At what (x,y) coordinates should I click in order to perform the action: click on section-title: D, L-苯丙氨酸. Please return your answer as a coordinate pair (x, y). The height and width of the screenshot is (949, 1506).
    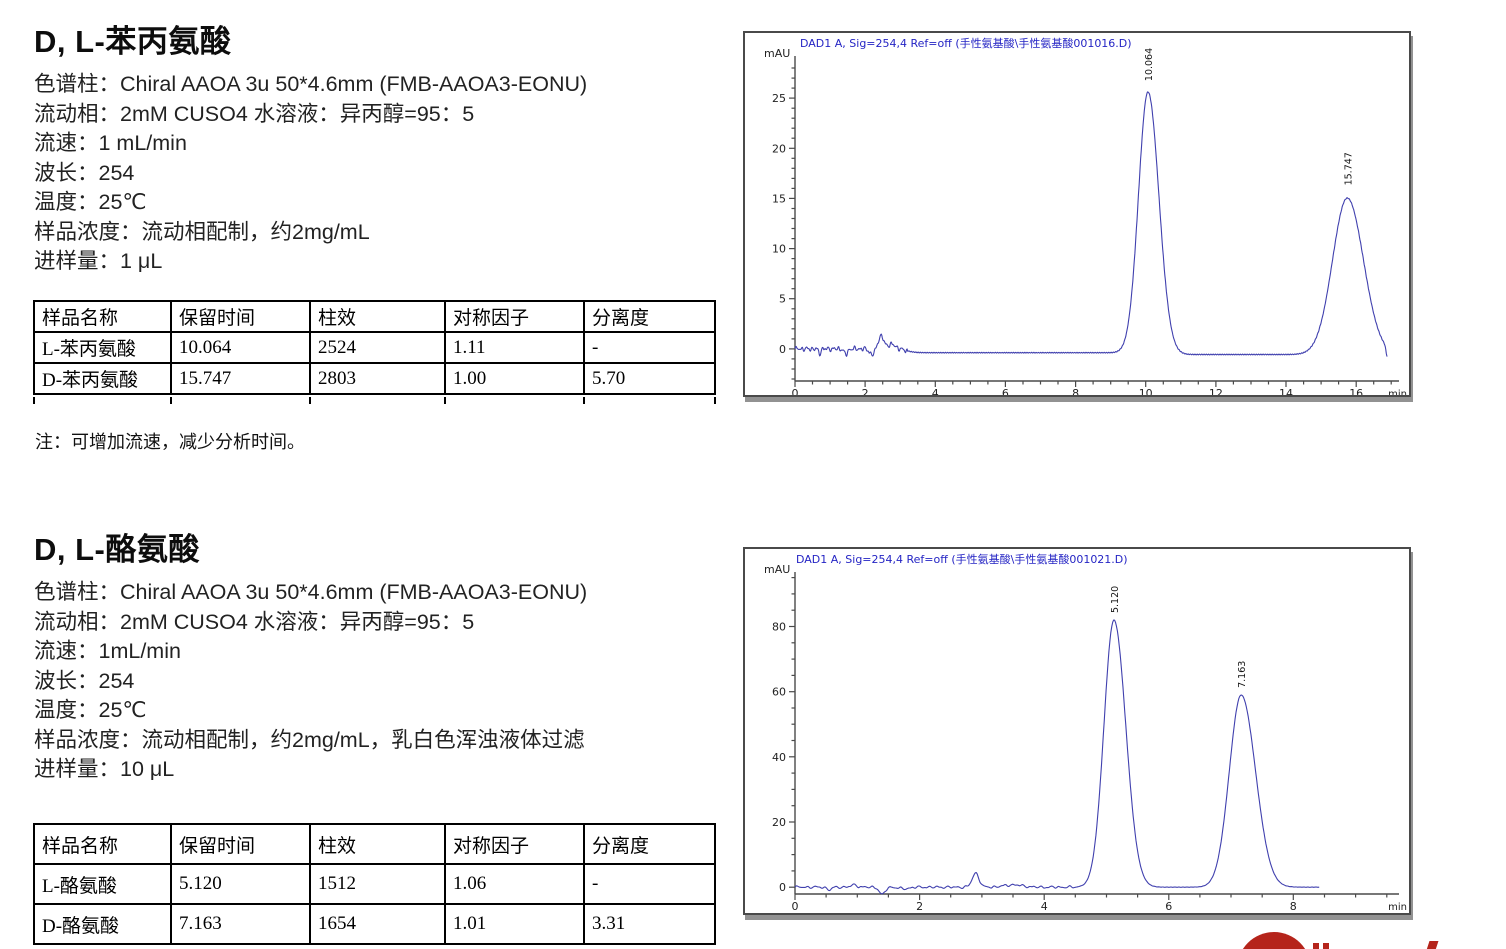
    Looking at the image, I should click on (133, 41).